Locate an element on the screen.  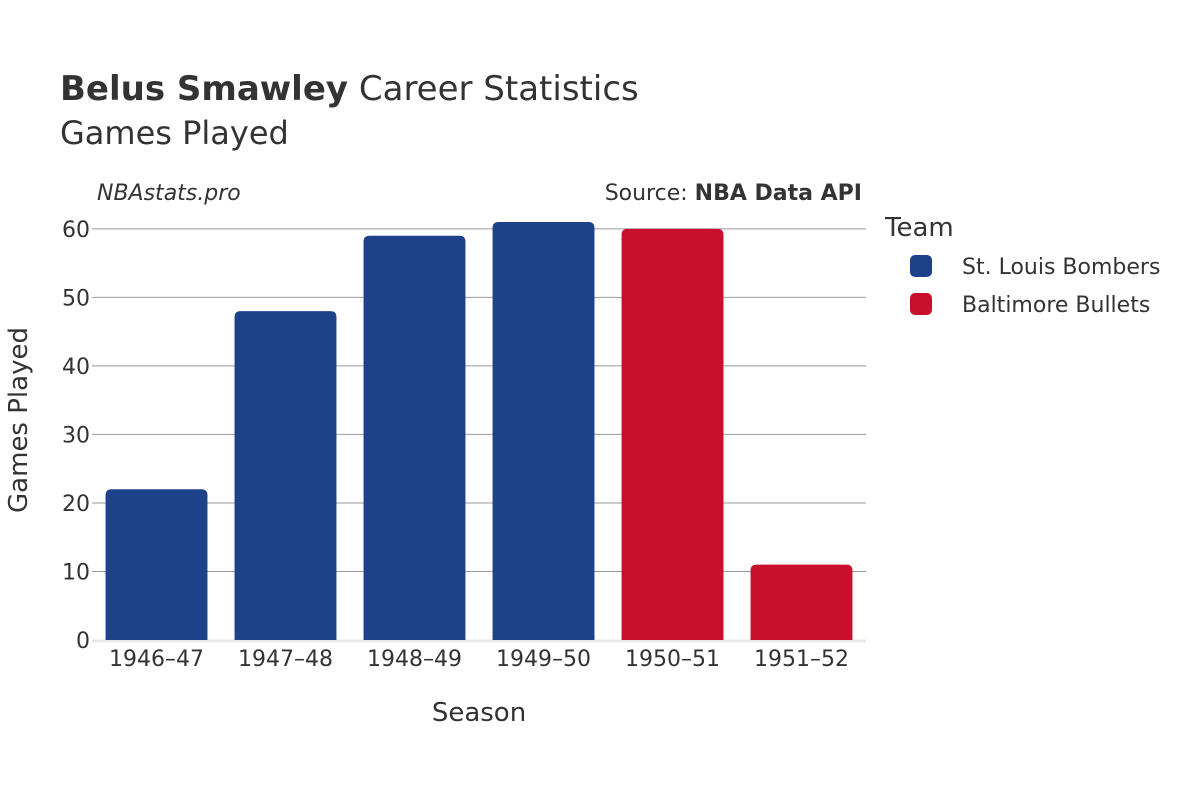
x-tick-label: 1950–51 is located at coordinates (672, 659).